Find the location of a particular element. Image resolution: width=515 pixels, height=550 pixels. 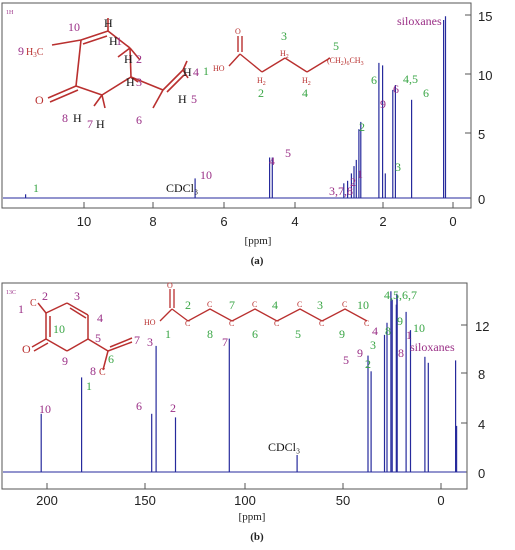

carvone-h3-9: H3C is located at coordinates (35, 53).